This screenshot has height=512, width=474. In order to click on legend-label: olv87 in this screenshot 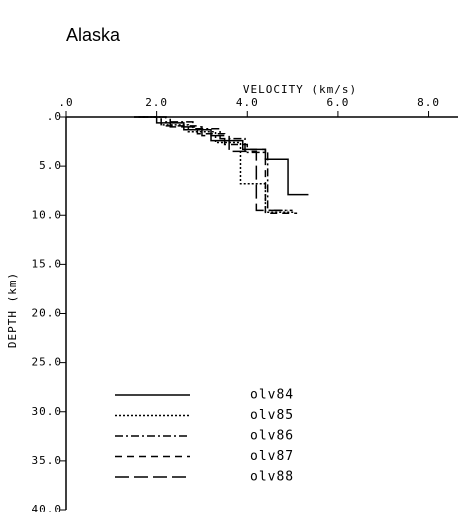, I will do `click(272, 456)`.